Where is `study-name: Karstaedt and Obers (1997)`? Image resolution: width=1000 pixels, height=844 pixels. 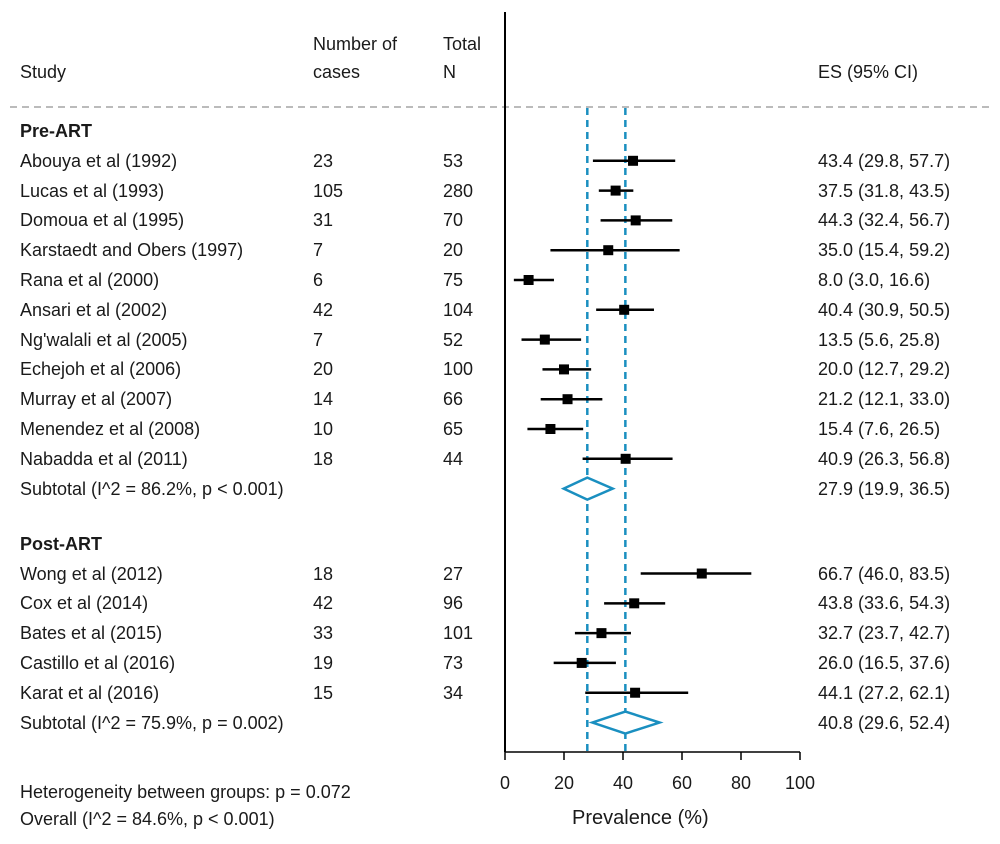
study-name: Karstaedt and Obers (1997) is located at coordinates (132, 250).